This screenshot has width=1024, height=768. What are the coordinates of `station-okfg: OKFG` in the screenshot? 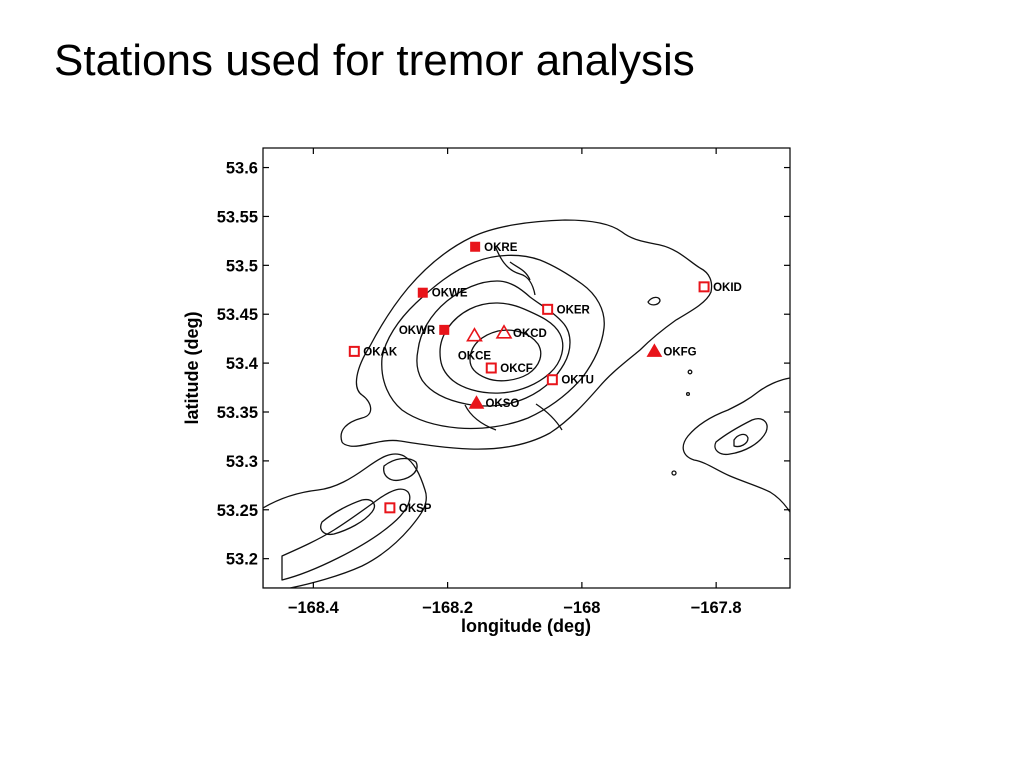 It's located at (671, 350).